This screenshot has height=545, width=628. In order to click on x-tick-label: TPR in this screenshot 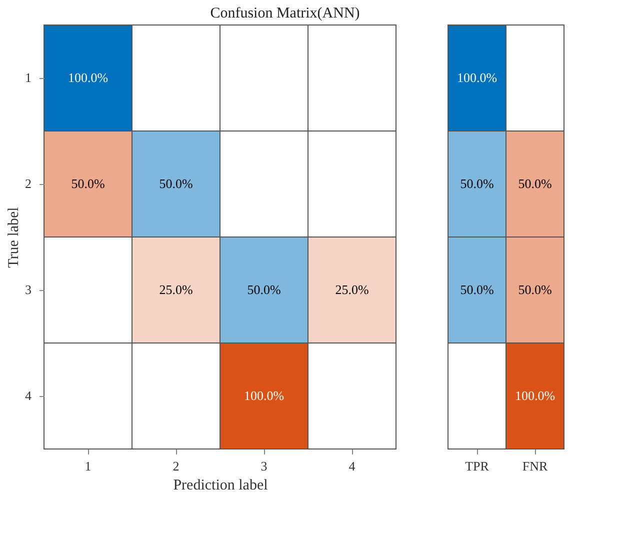, I will do `click(477, 466)`.